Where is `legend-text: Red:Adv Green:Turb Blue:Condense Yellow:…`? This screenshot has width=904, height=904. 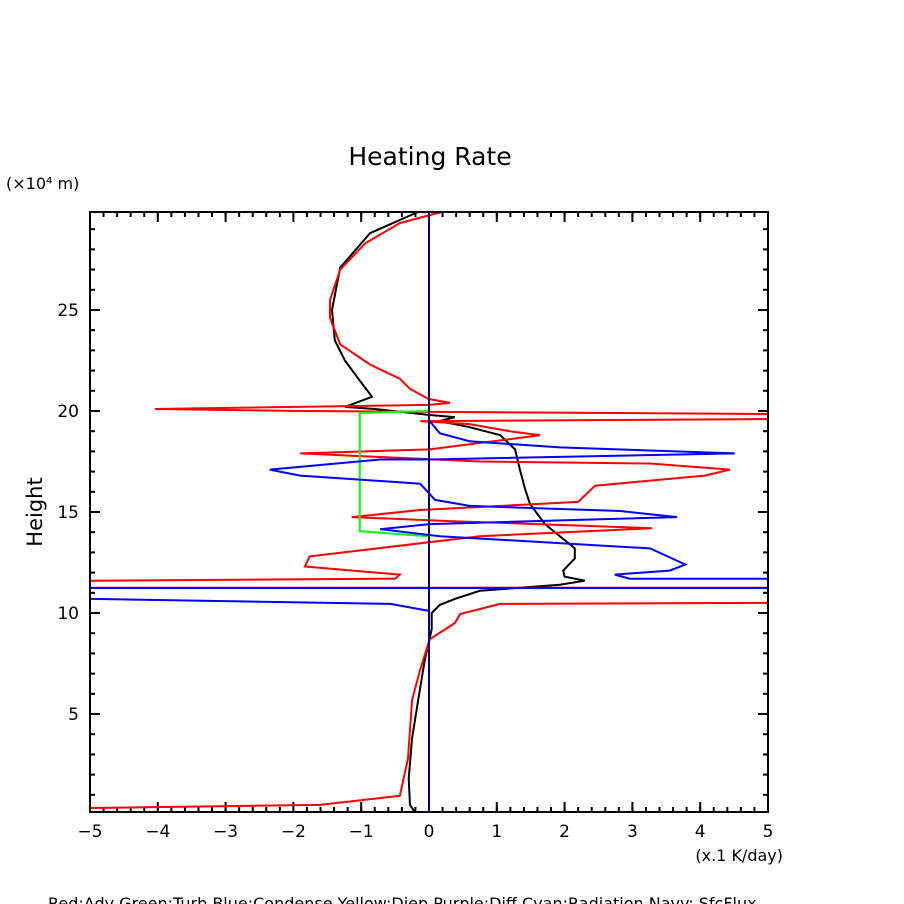
legend-text: Red:Adv Green:Turb Blue:Condense Yellow:… is located at coordinates (402, 899).